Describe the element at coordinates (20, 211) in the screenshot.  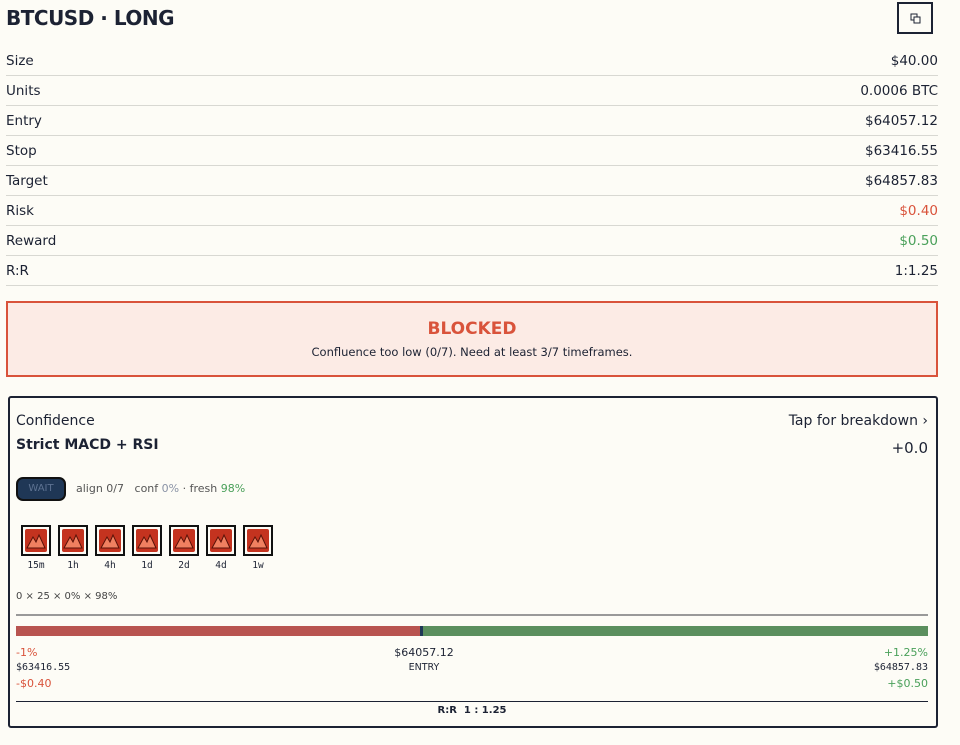
I see `row-label: Risk` at that location.